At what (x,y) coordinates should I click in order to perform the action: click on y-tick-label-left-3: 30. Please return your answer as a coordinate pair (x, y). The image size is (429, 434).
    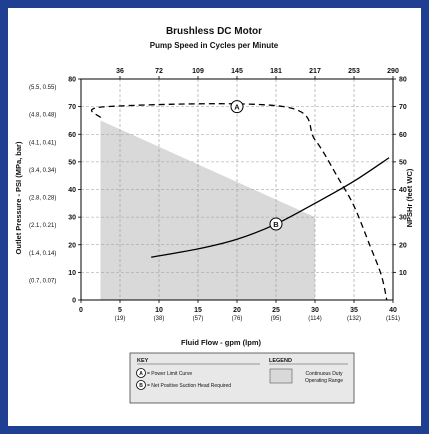
    Looking at the image, I should click on (72, 218).